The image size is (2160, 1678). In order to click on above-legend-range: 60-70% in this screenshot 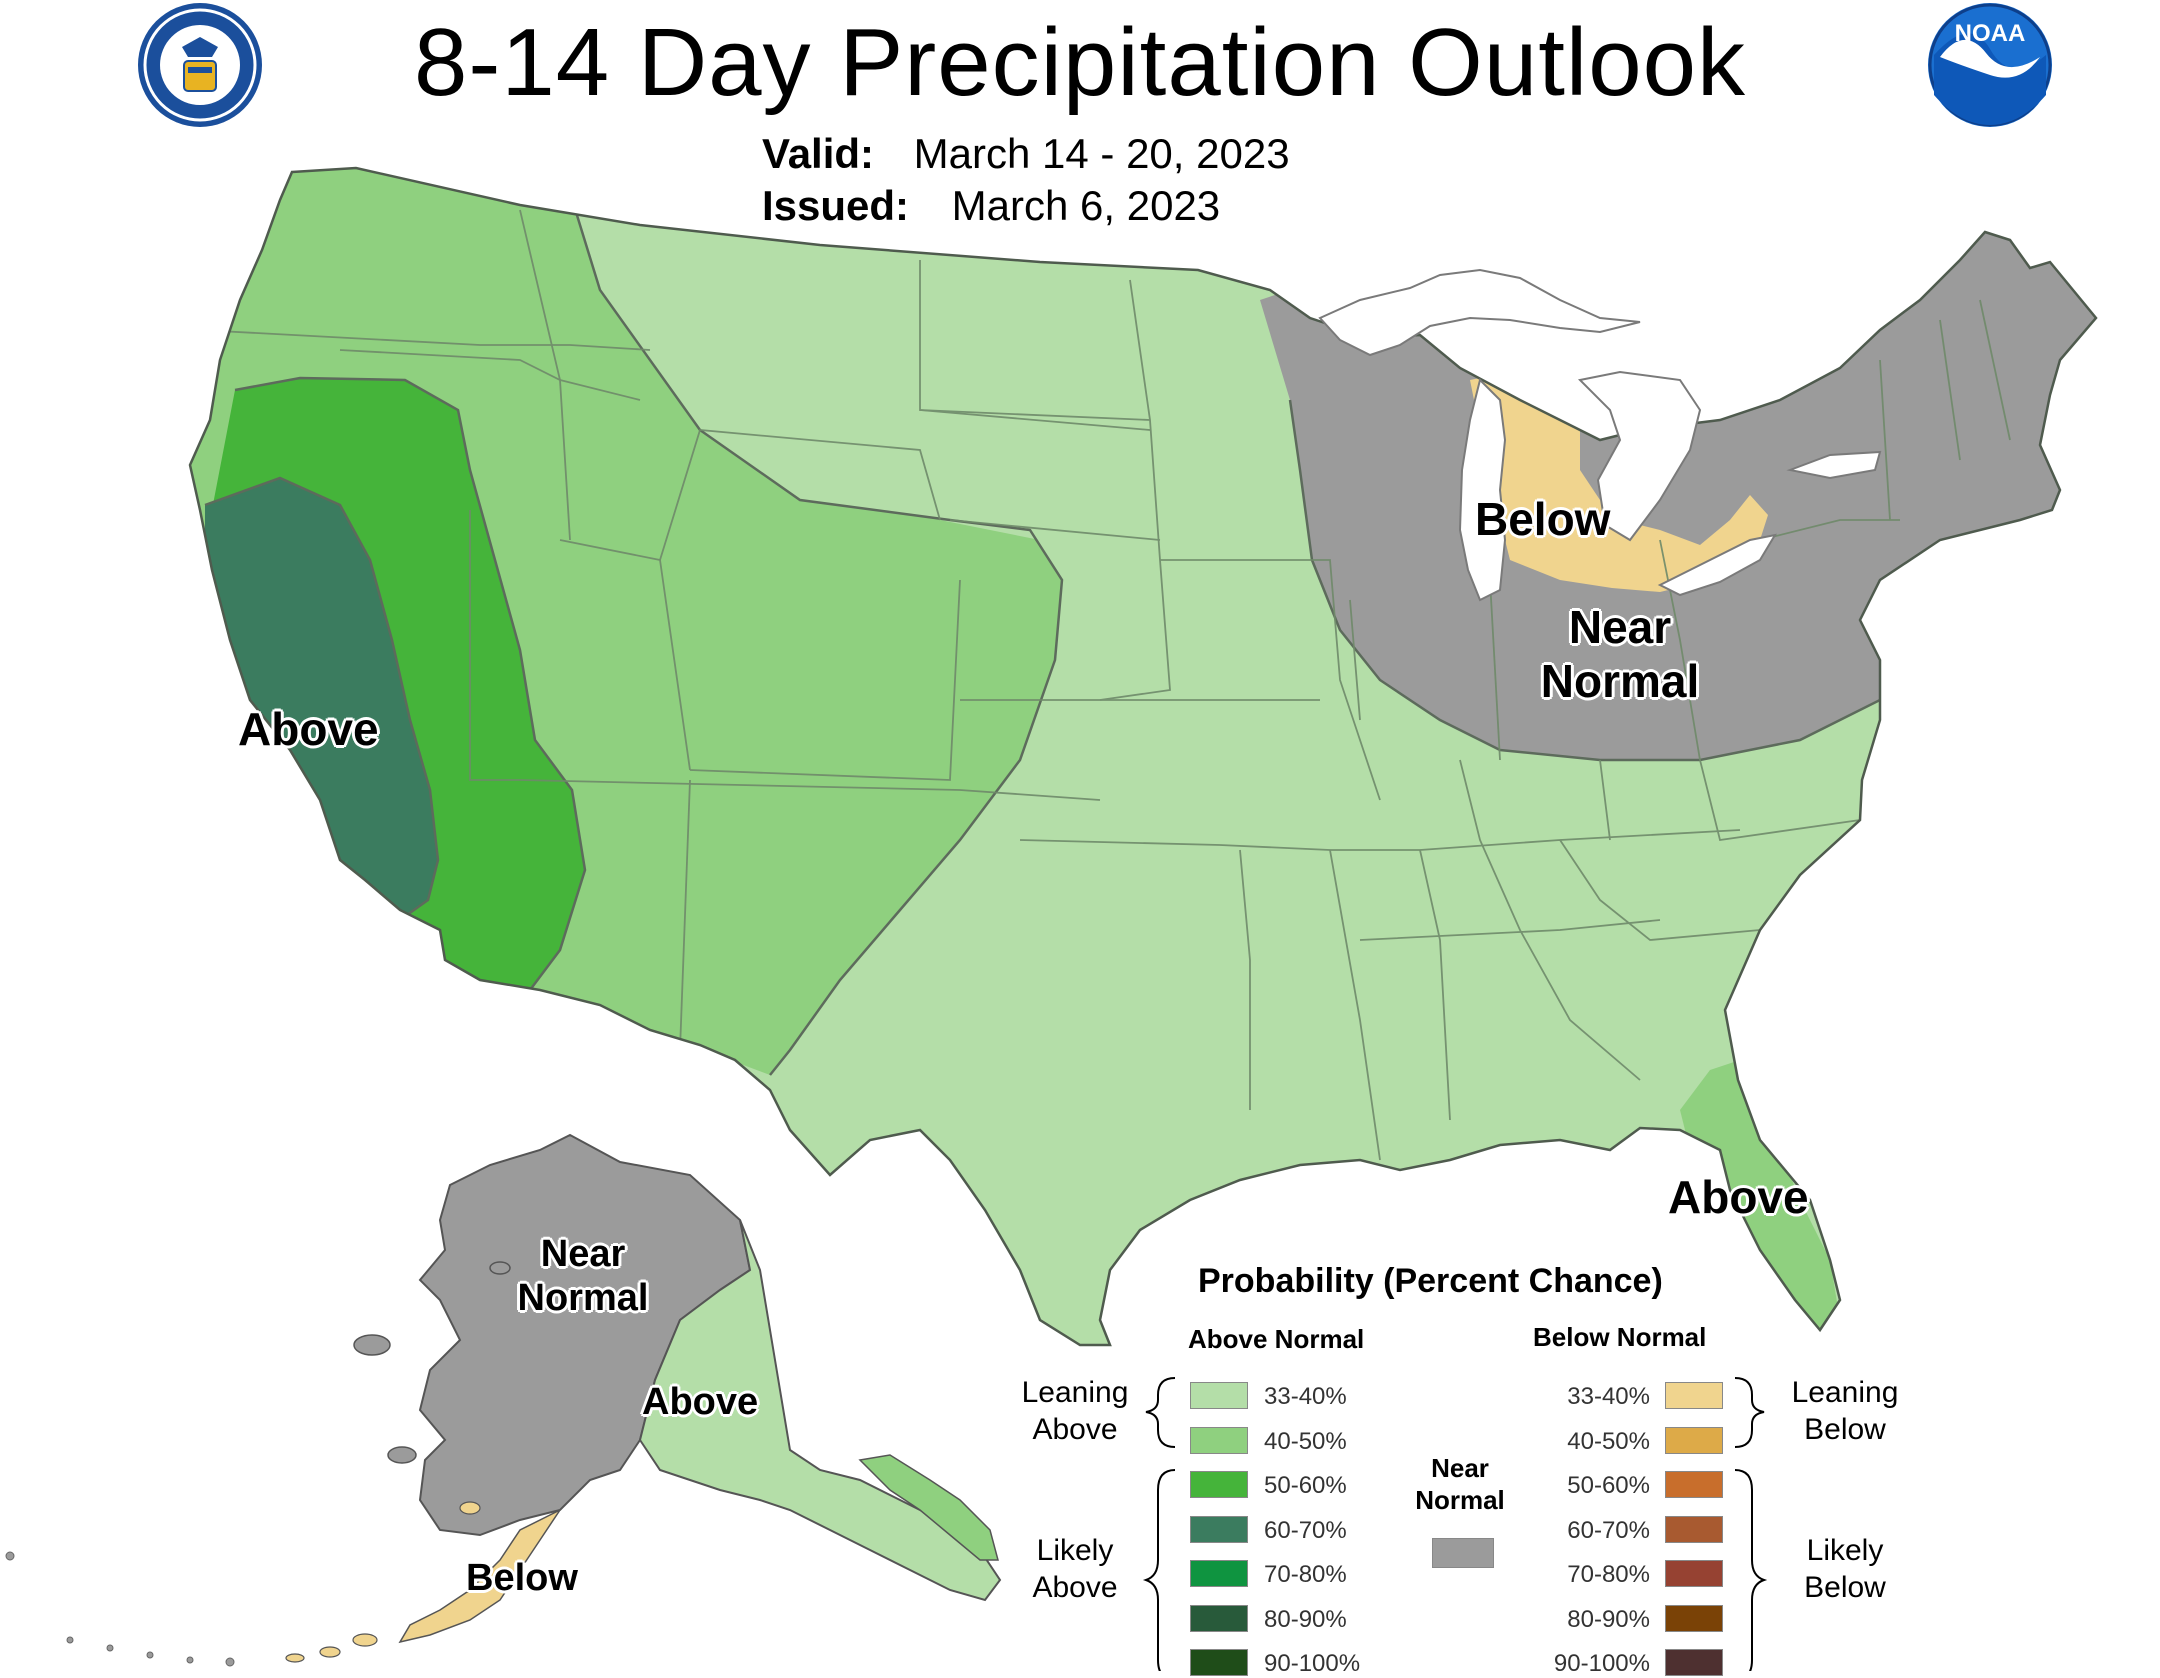, I will do `click(1305, 1530)`.